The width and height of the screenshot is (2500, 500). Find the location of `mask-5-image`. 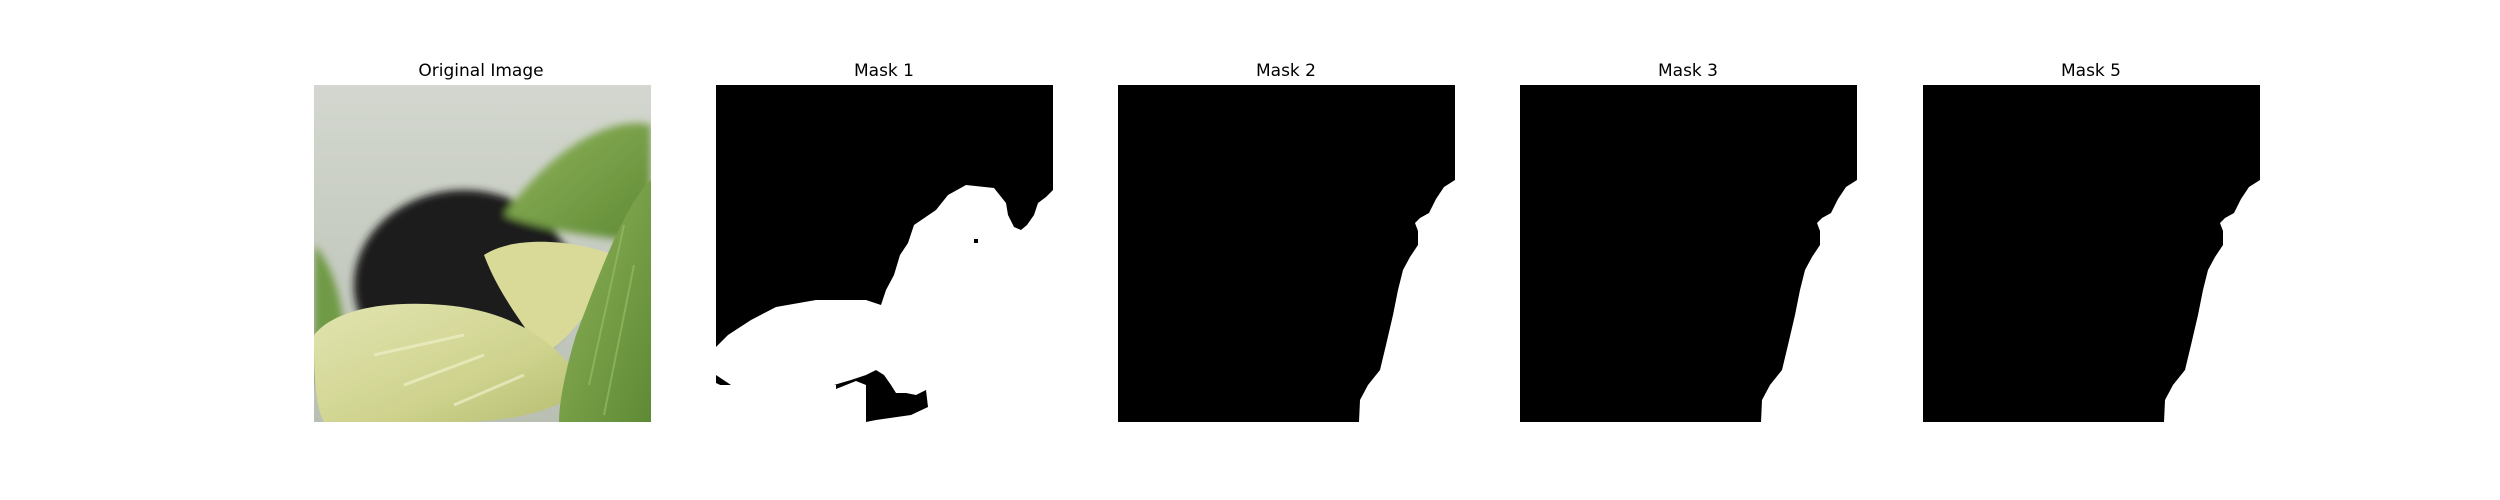

mask-5-image is located at coordinates (2091, 253).